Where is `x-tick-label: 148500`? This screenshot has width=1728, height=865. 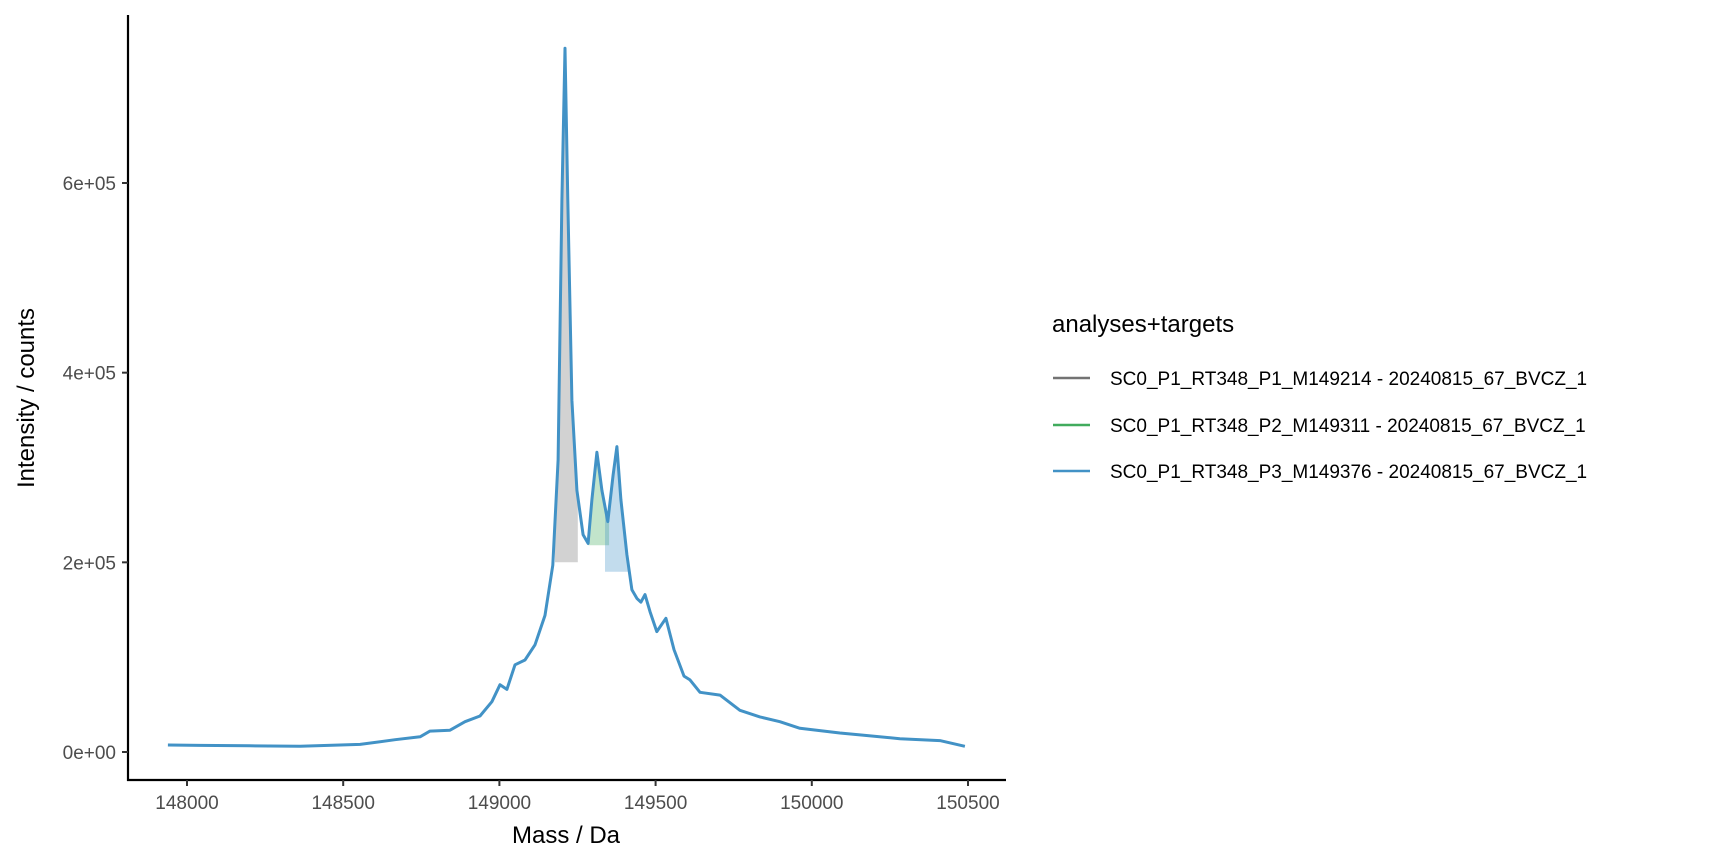 x-tick-label: 148500 is located at coordinates (342, 803).